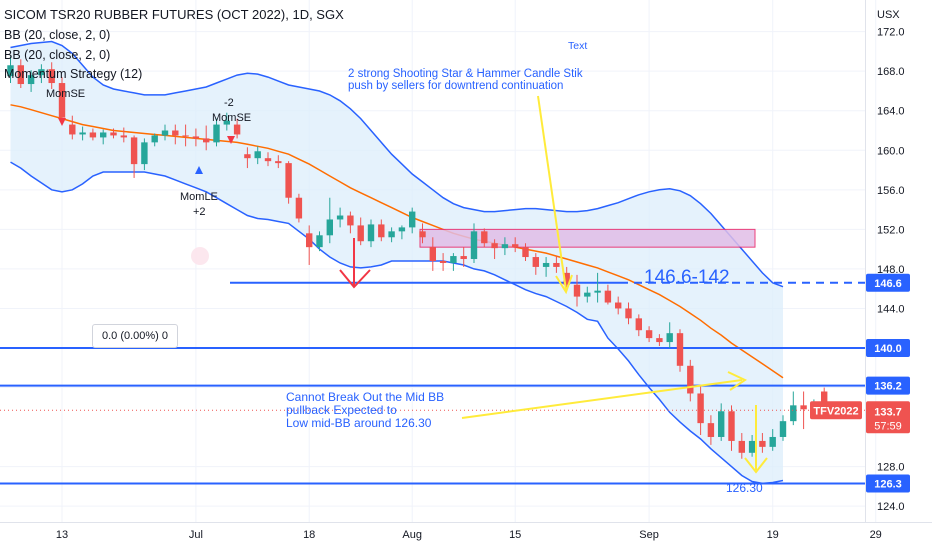  I want to click on price-tag-136-2: 136.2, so click(888, 387).